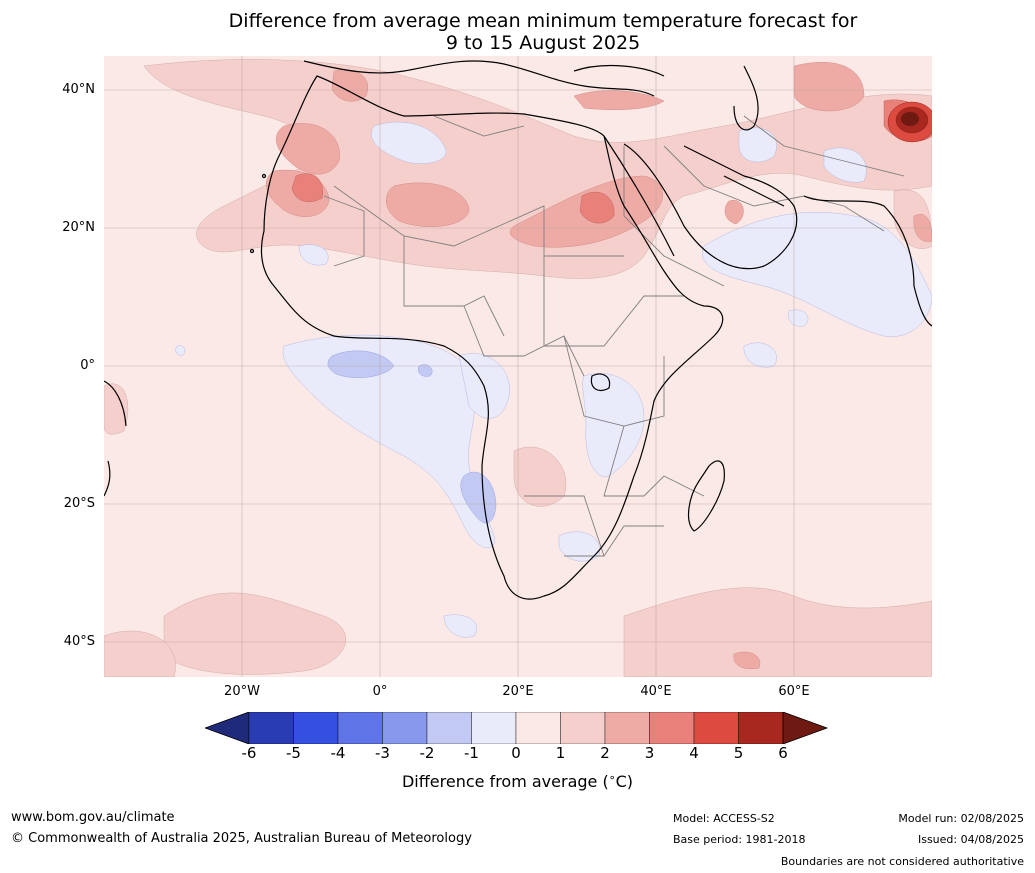 The image size is (1035, 873). Describe the element at coordinates (694, 753) in the screenshot. I see `colorbar-tick-label: 4` at that location.